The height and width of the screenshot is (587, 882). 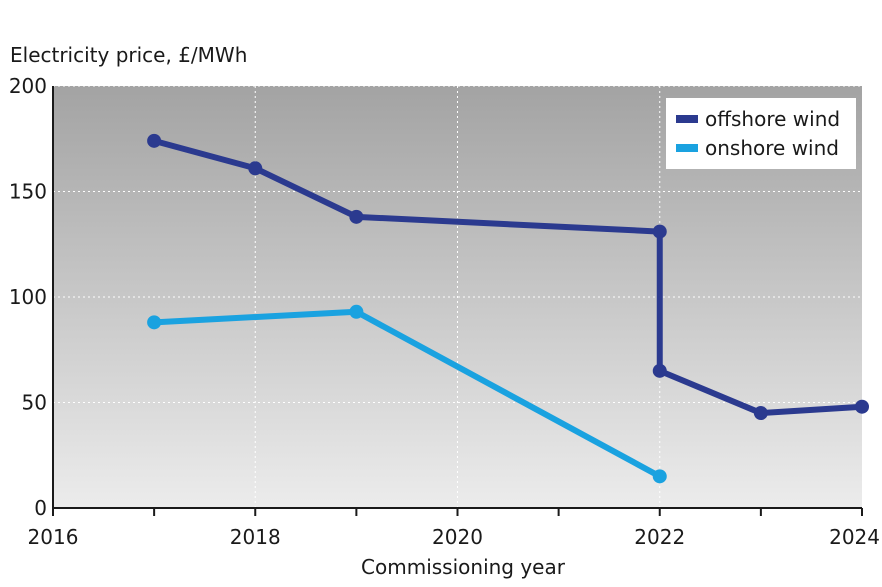 I want to click on x-axis-title: Commissioning year, so click(x=463, y=567).